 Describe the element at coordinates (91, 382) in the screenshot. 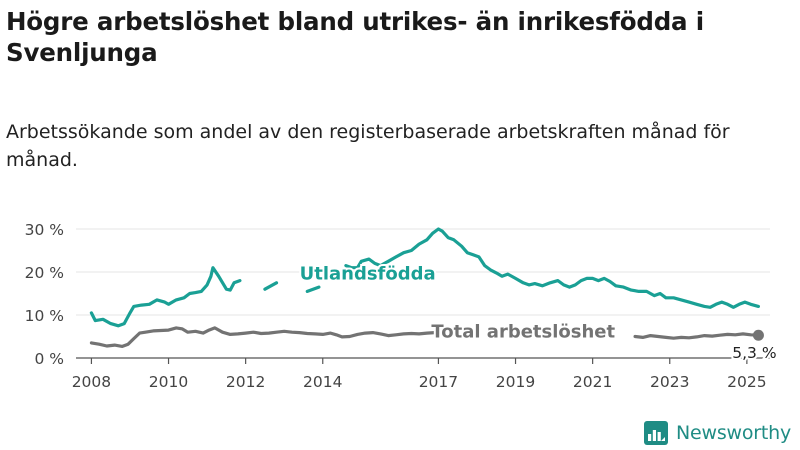

I see `x-tick-label: 2008` at that location.